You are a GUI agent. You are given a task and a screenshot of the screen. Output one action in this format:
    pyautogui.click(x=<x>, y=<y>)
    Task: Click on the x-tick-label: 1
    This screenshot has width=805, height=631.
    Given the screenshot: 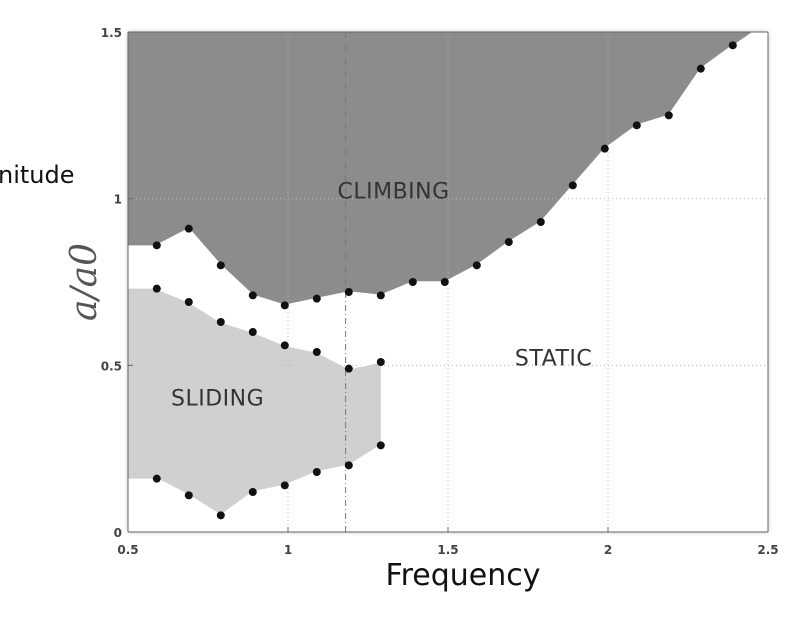 What is the action you would take?
    pyautogui.click(x=288, y=550)
    